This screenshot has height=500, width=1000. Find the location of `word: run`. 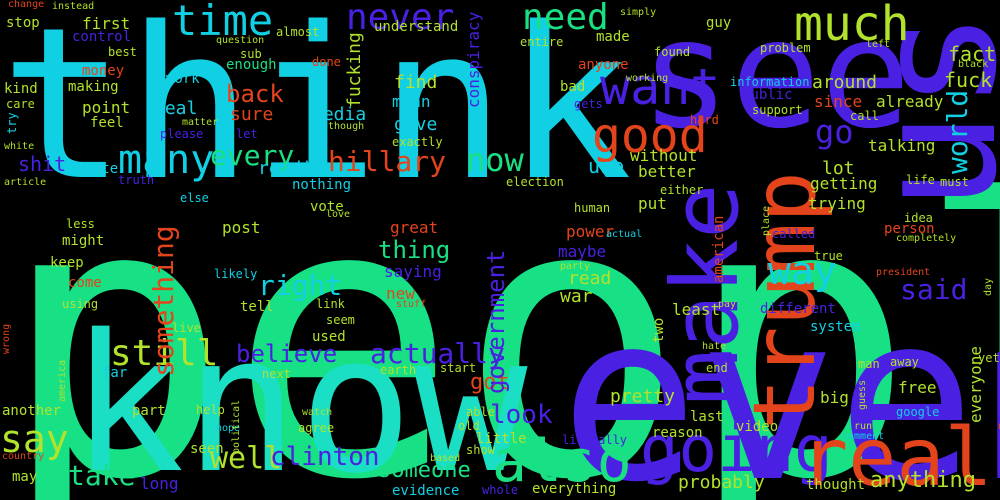

word: run is located at coordinates (863, 426).